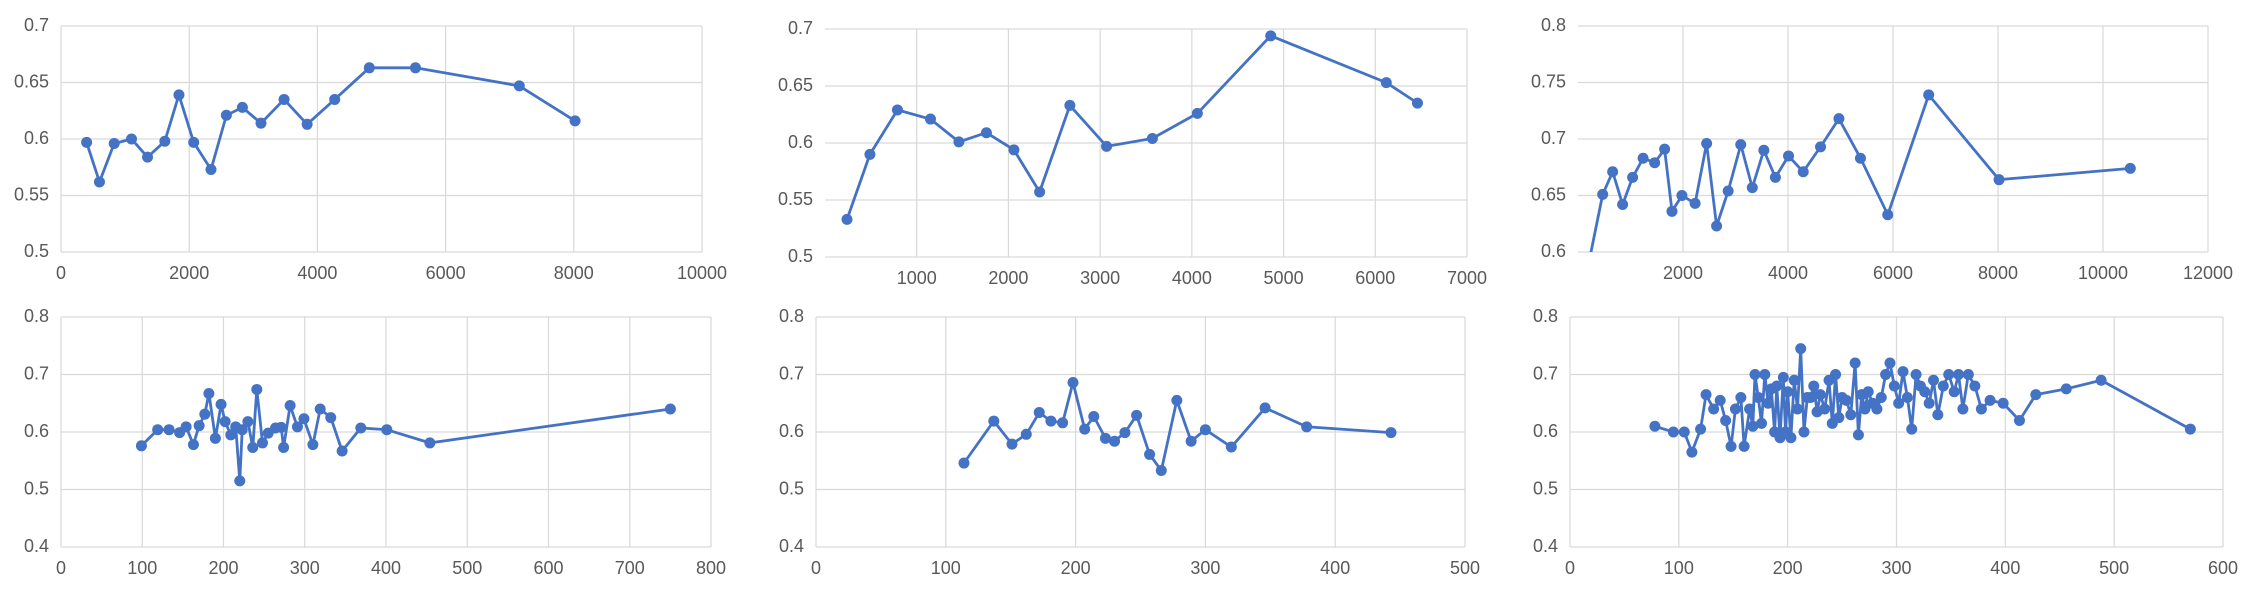 This screenshot has width=2250, height=597. Describe the element at coordinates (330, 126) in the screenshot. I see `data-line` at that location.